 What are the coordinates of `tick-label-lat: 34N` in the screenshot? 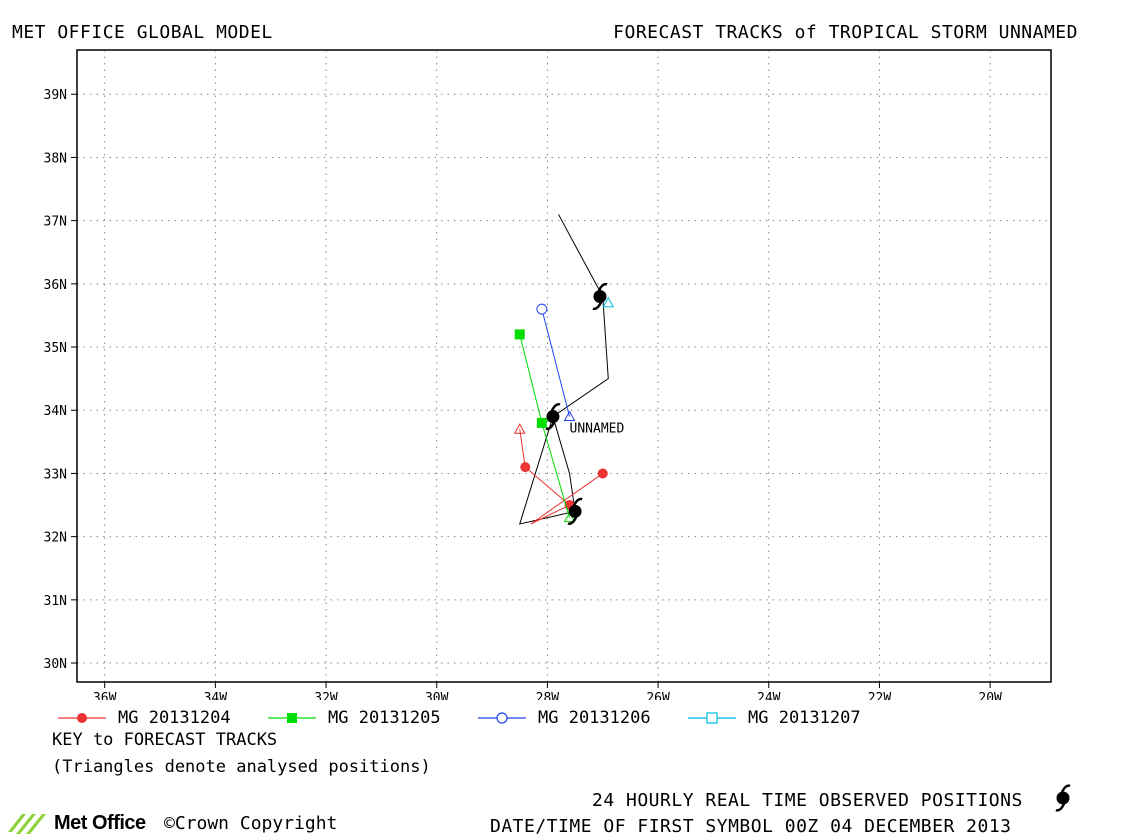 It's located at (55, 411).